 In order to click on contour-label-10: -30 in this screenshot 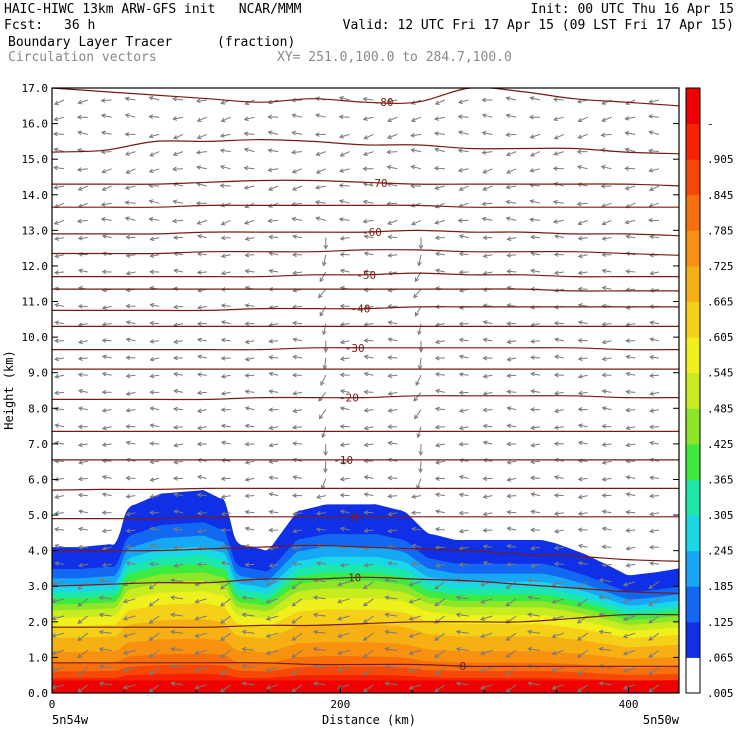, I will do `click(355, 348)`.